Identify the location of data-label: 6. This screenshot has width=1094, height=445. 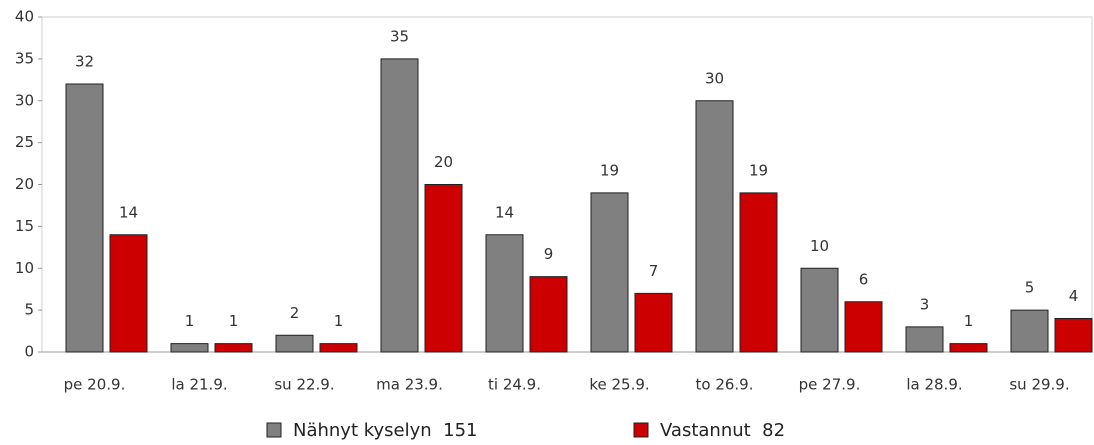
(864, 279).